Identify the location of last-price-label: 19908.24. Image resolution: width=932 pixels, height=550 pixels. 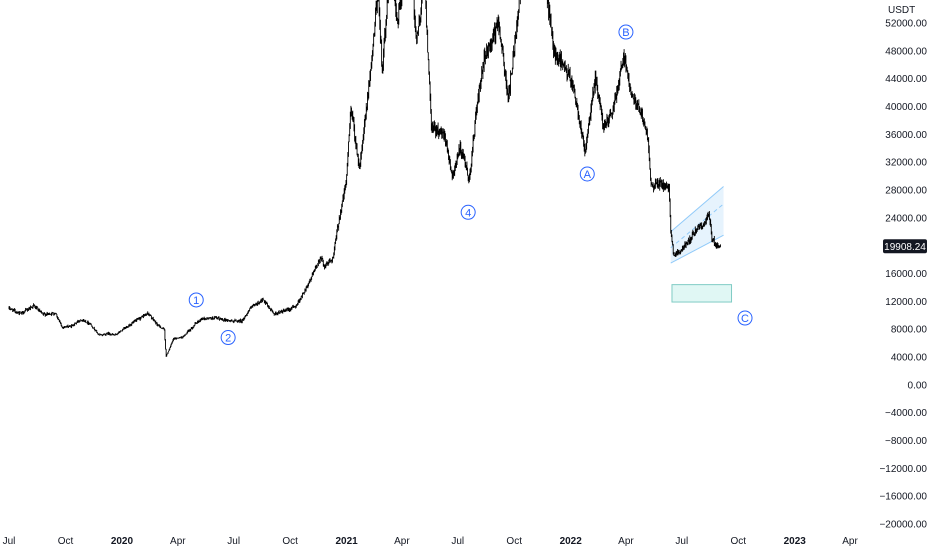
(905, 247).